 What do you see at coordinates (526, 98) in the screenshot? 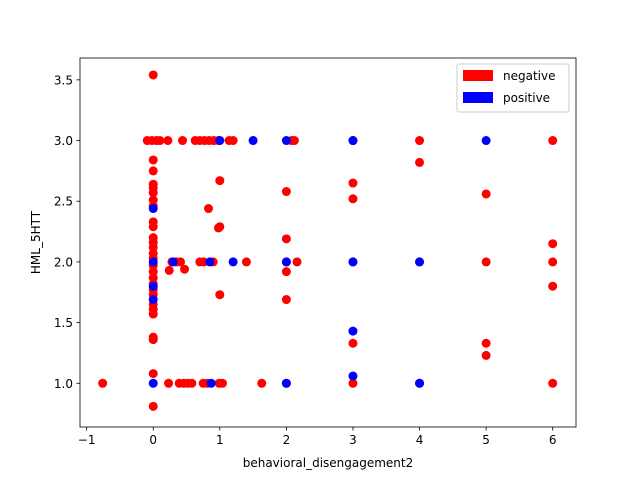
I see `legend-label-positive: positive` at bounding box center [526, 98].